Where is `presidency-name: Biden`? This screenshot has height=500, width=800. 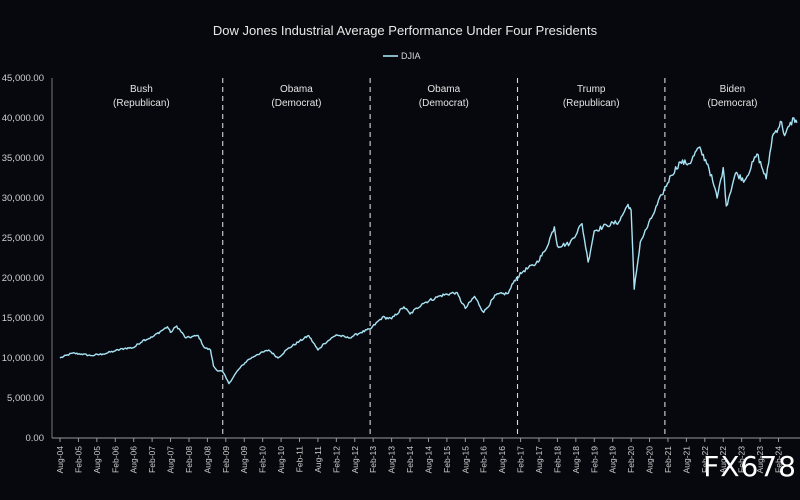
presidency-name: Biden is located at coordinates (733, 89).